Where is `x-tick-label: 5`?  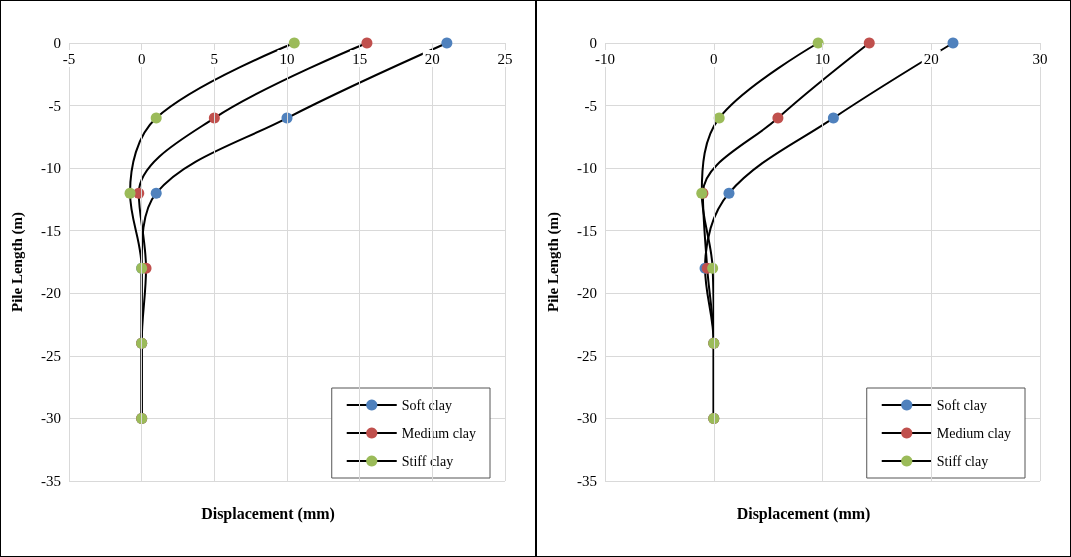 x-tick-label: 5 is located at coordinates (214, 58).